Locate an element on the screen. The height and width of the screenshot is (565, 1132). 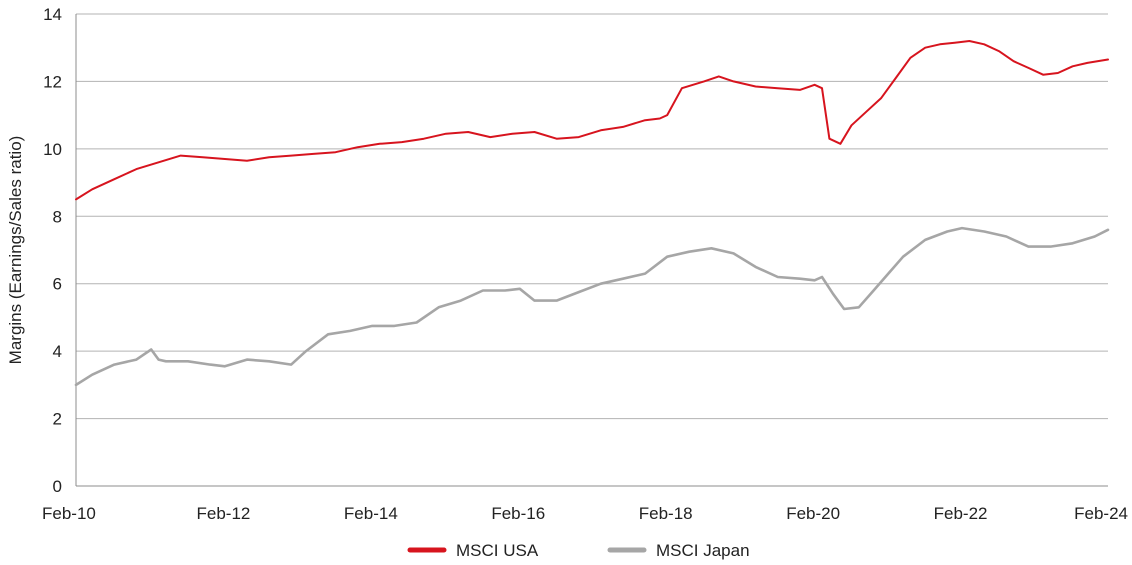
y-tick-label: 6 is located at coordinates (57, 284).